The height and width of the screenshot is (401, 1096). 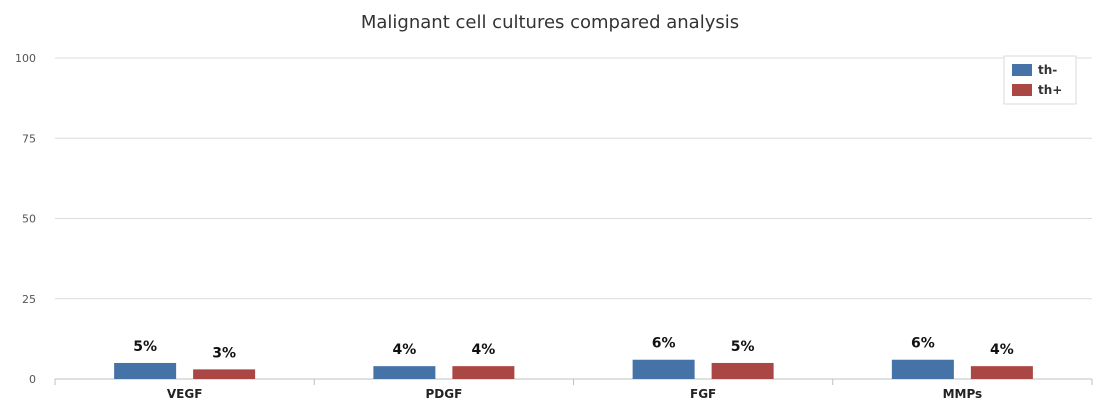 What do you see at coordinates (1050, 90) in the screenshot?
I see `legend-label: th+` at bounding box center [1050, 90].